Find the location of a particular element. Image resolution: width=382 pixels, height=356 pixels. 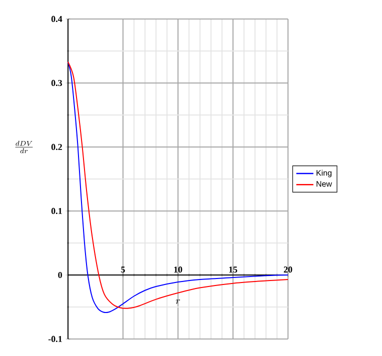

y-tick-label: 0.4 is located at coordinates (56, 19).